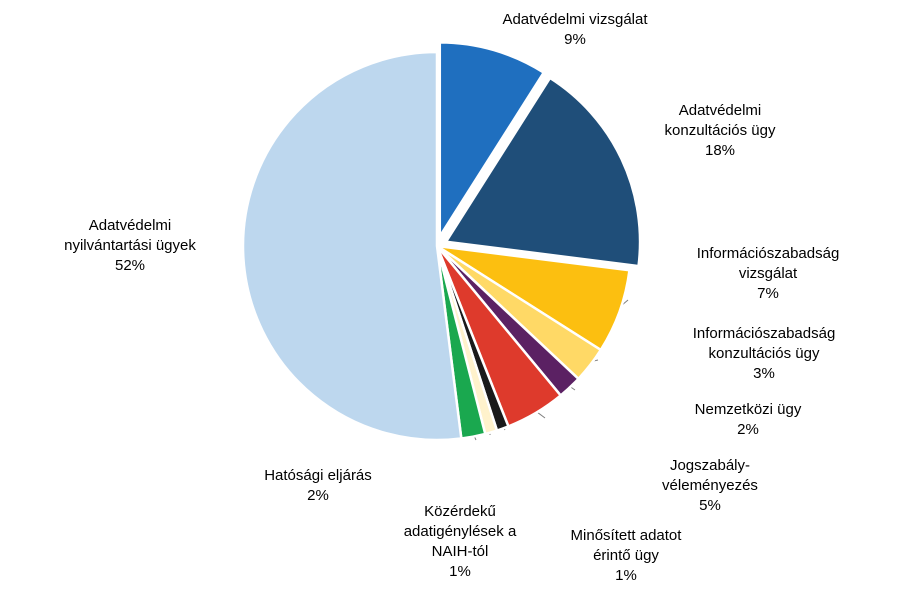 Image resolution: width=916 pixels, height=595 pixels. What do you see at coordinates (764, 353) in the screenshot?
I see `slice-label: Információszabadság konzultációs ügy 3%` at bounding box center [764, 353].